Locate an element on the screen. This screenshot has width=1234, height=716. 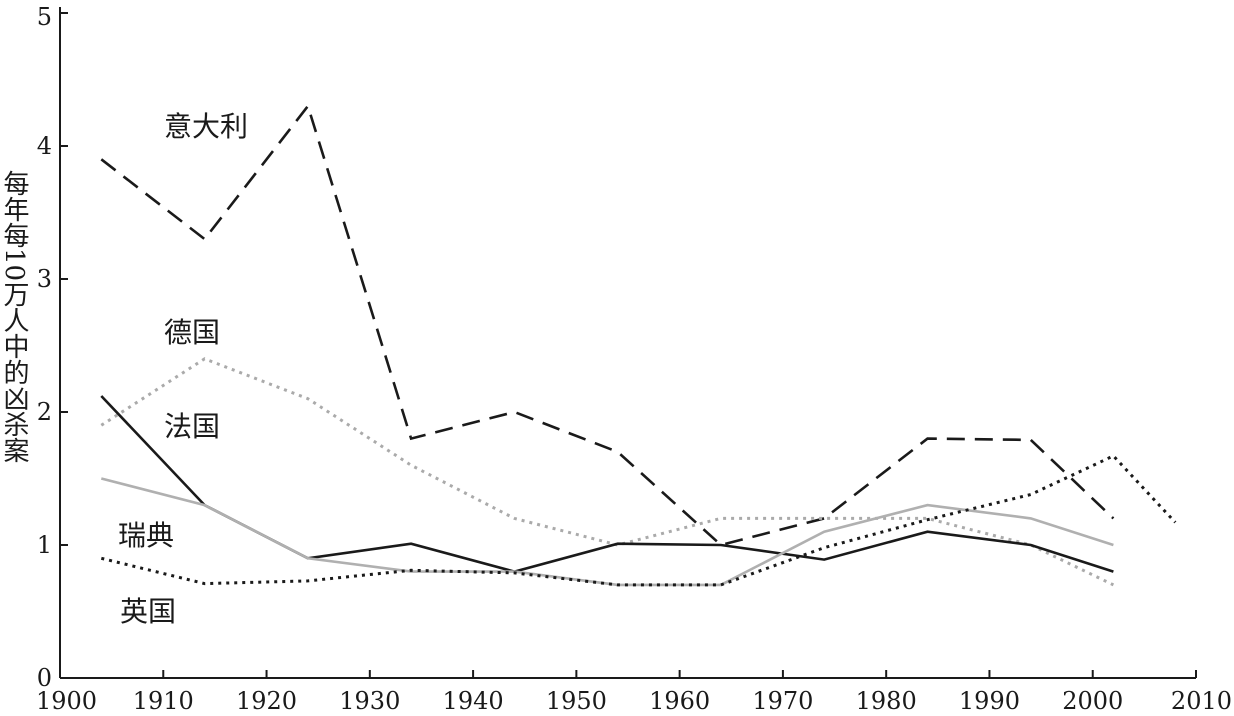
series-labels: 意大利 德国 法国 瑞典 英国 is located at coordinates (183, 369).